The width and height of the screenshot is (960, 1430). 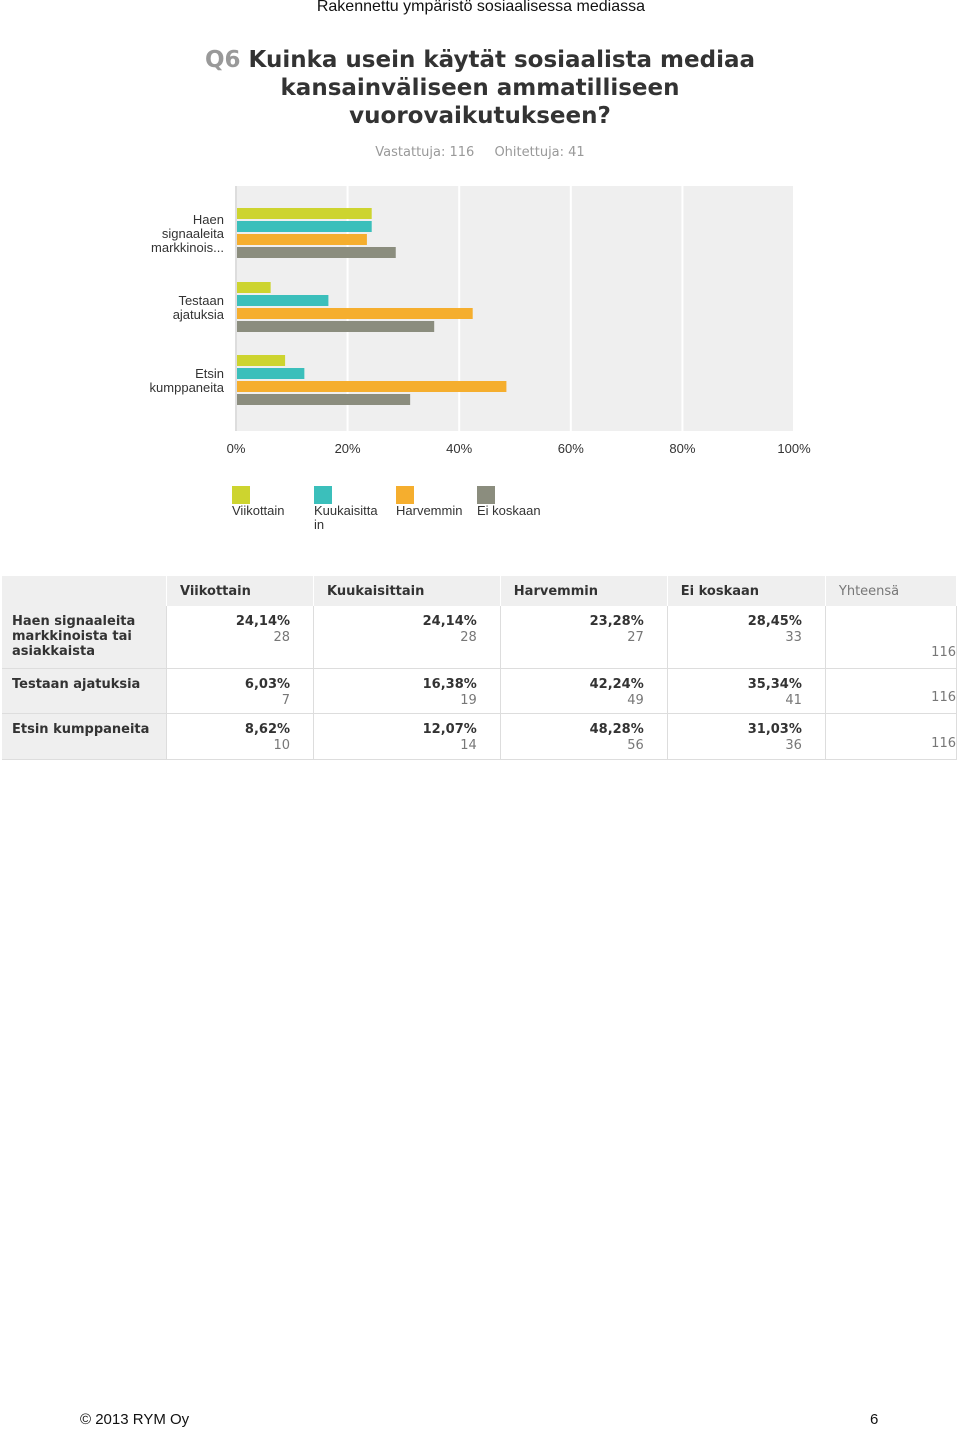 What do you see at coordinates (746, 591) in the screenshot?
I see `table-header-ei-koskaan: Ei koskaan` at bounding box center [746, 591].